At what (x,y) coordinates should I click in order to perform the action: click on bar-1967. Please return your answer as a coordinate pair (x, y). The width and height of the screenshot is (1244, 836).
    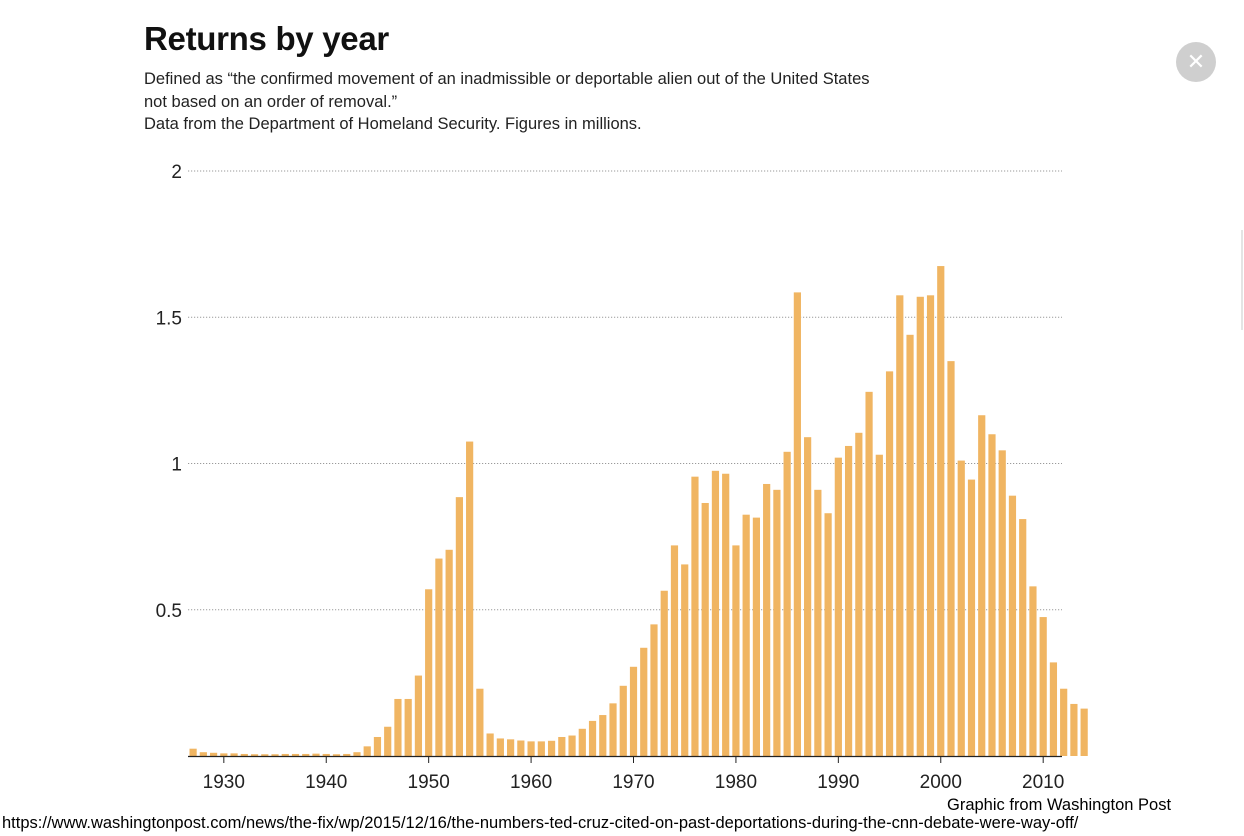
    Looking at the image, I should click on (603, 735).